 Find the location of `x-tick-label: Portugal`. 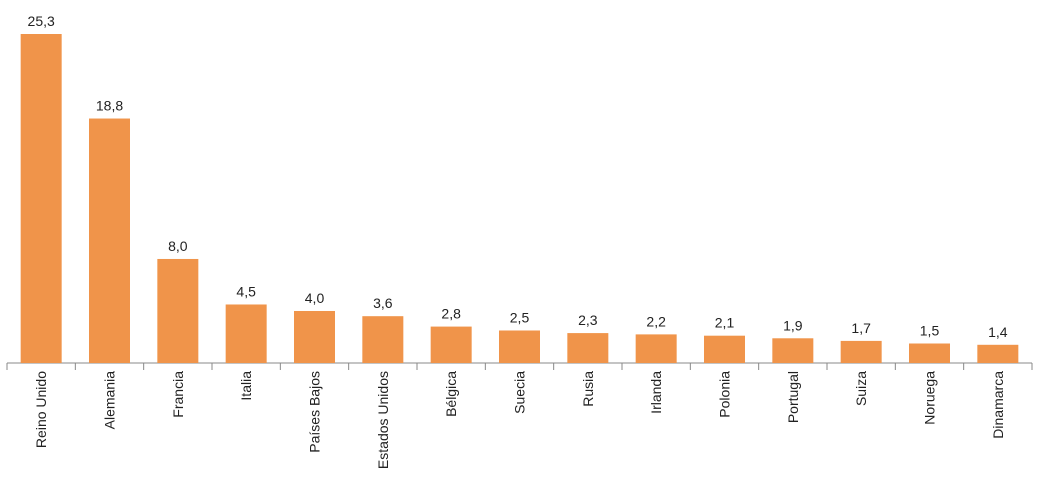

x-tick-label: Portugal is located at coordinates (793, 397).